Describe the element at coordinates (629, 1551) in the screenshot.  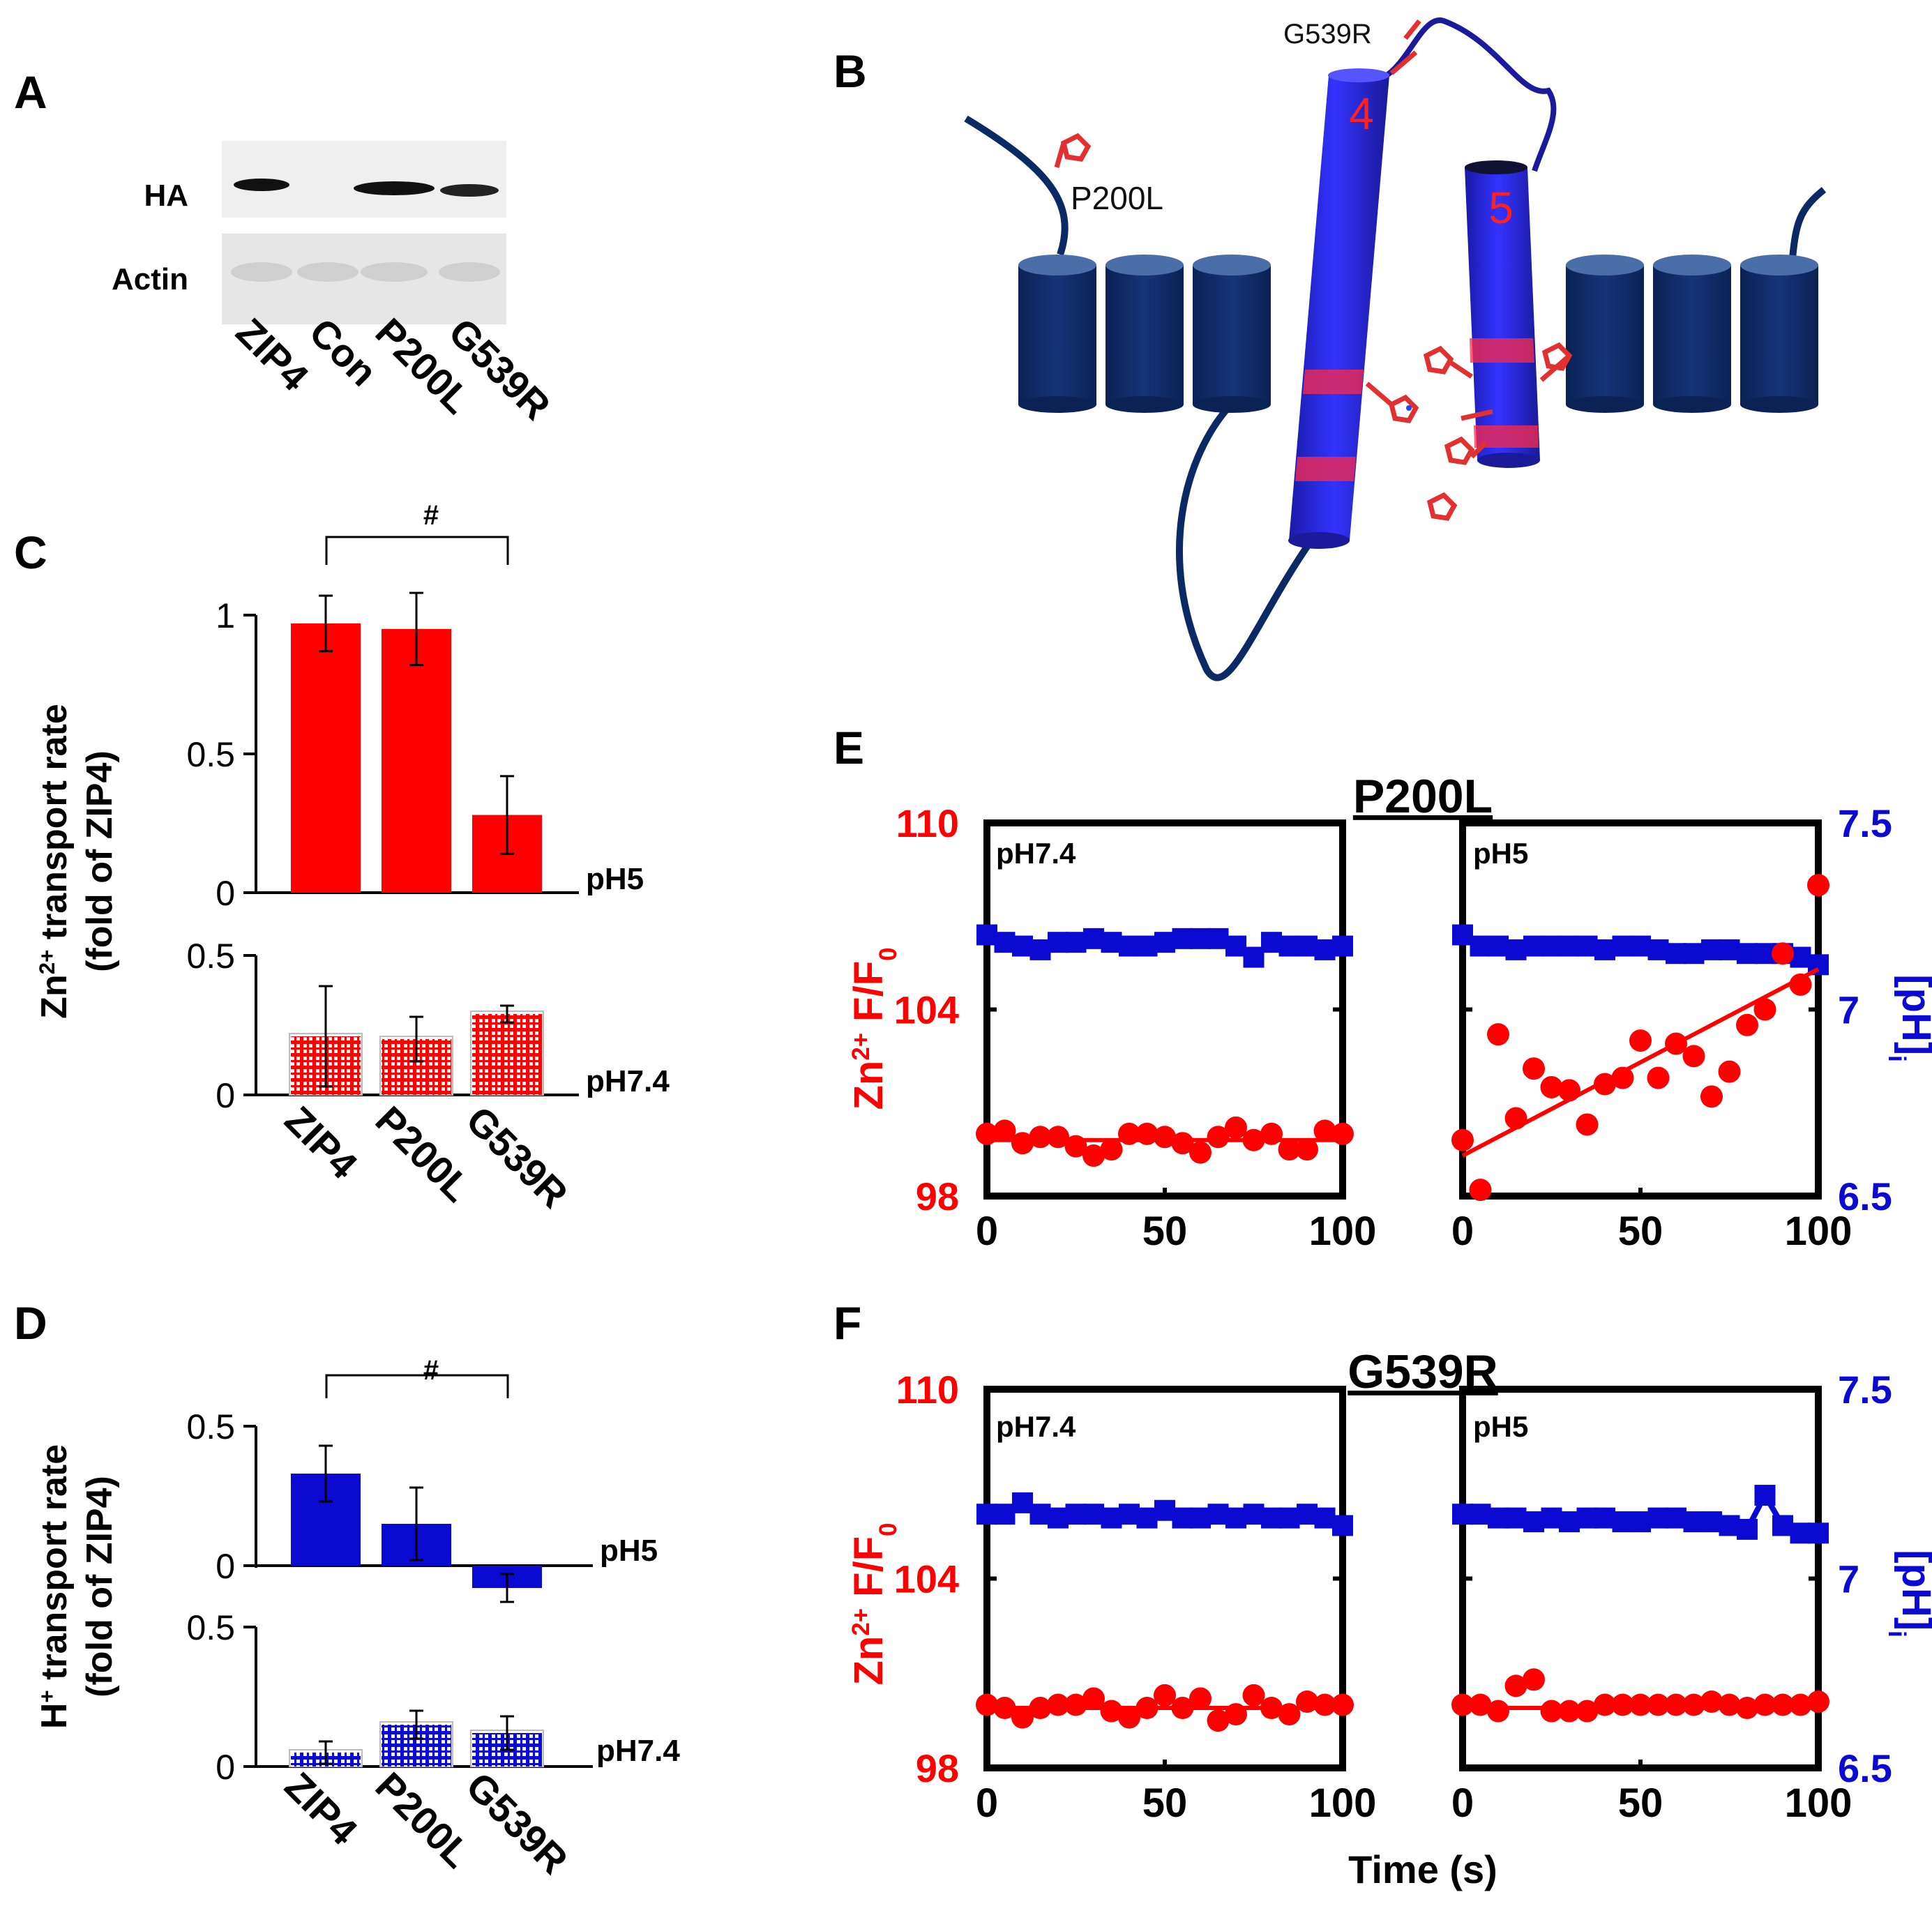
I see `condition-label-d-ph5: pH5` at that location.